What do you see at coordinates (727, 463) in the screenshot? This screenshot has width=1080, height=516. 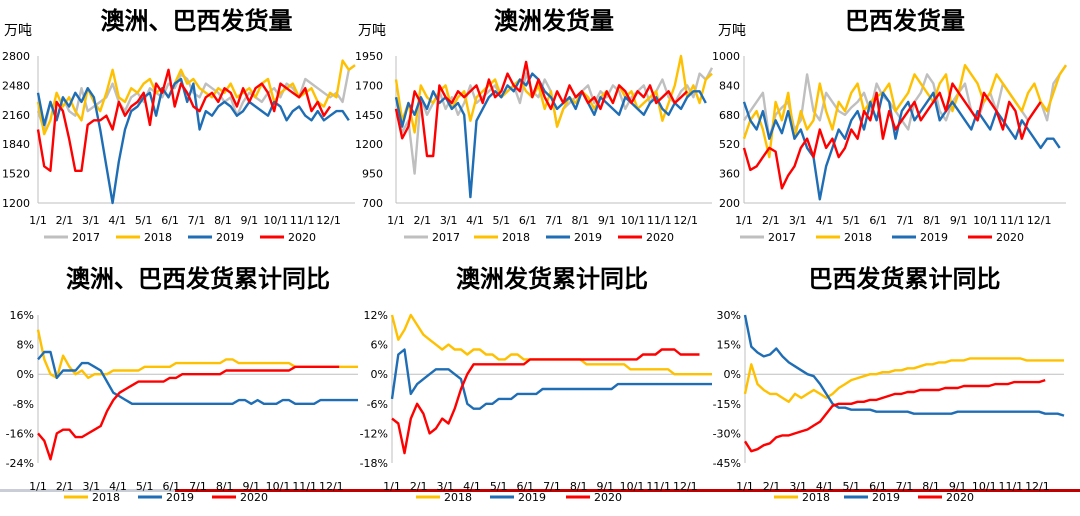 I see `y-tick-label: -45%` at bounding box center [727, 463].